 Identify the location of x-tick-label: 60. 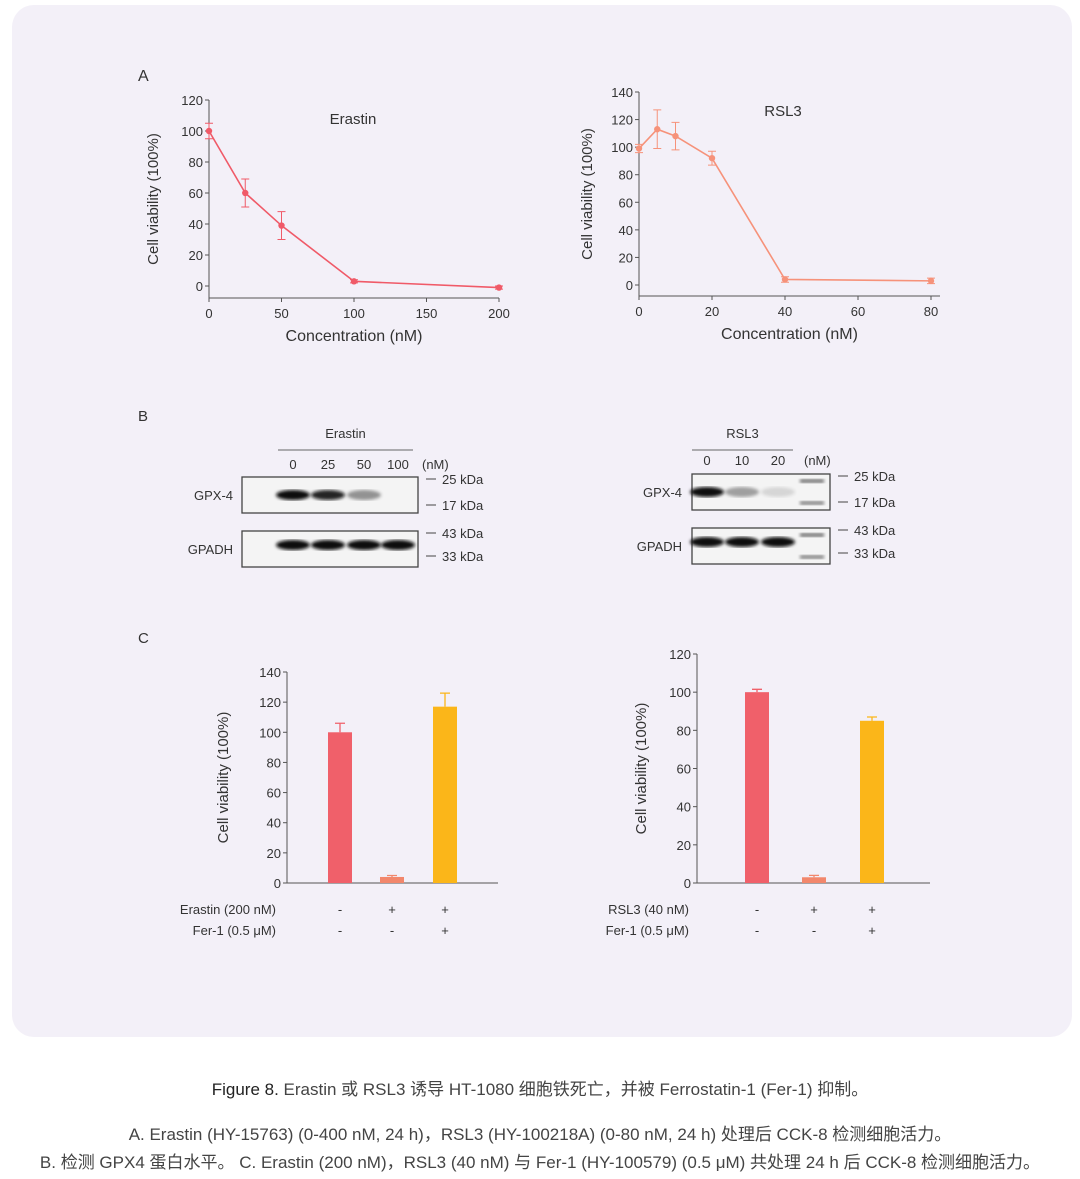
(858, 311).